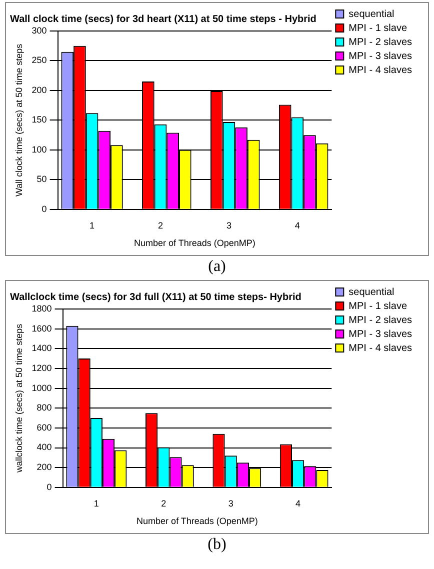 The image size is (434, 569). Describe the element at coordinates (39, 119) in the screenshot. I see `y-tick-label: 150` at that location.